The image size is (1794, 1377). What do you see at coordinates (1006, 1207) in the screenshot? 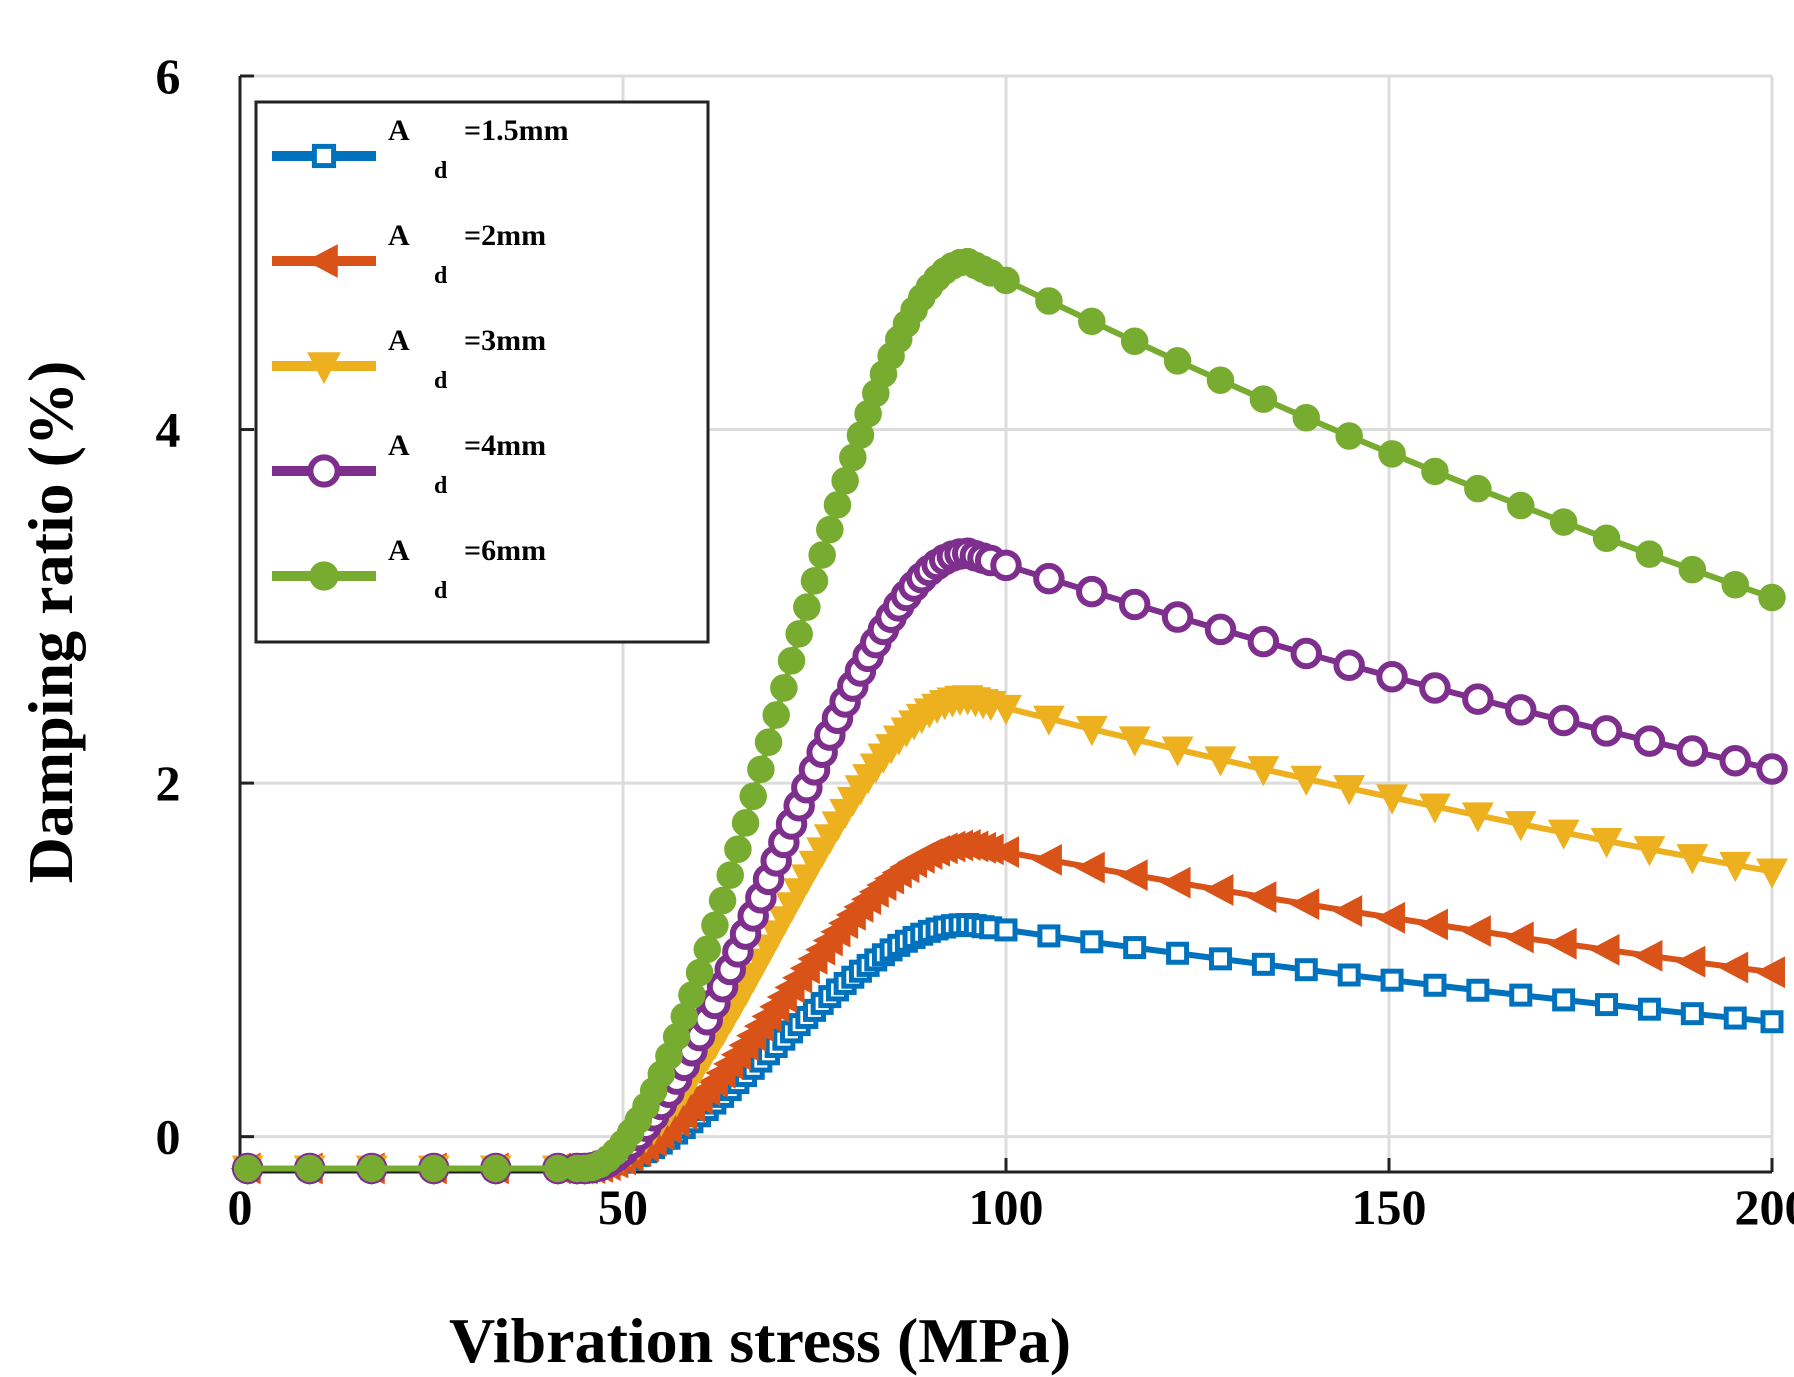
I see `x-tick-label: 100` at bounding box center [1006, 1207].